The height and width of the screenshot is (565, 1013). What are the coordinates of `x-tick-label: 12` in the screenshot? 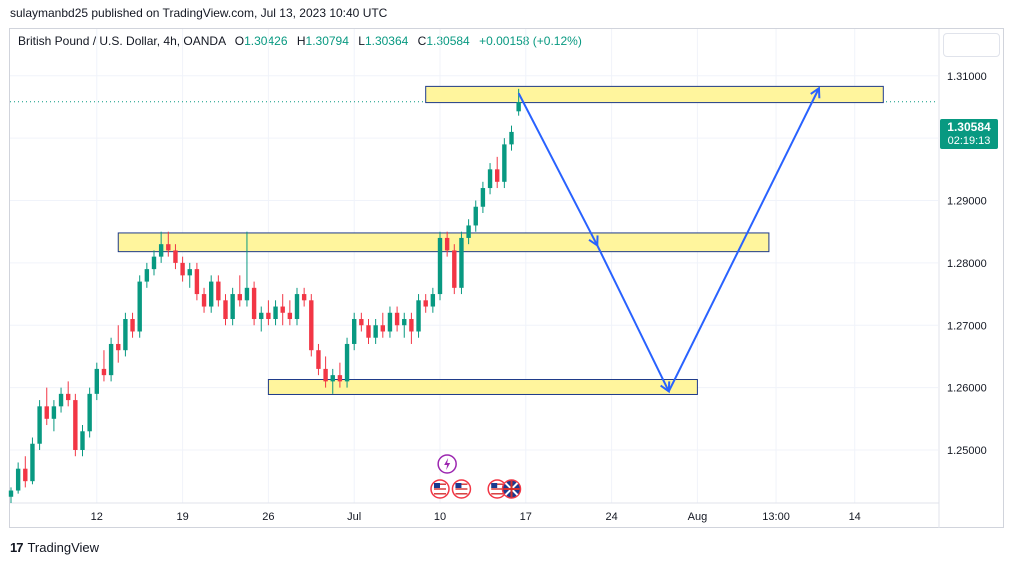 It's located at (97, 517).